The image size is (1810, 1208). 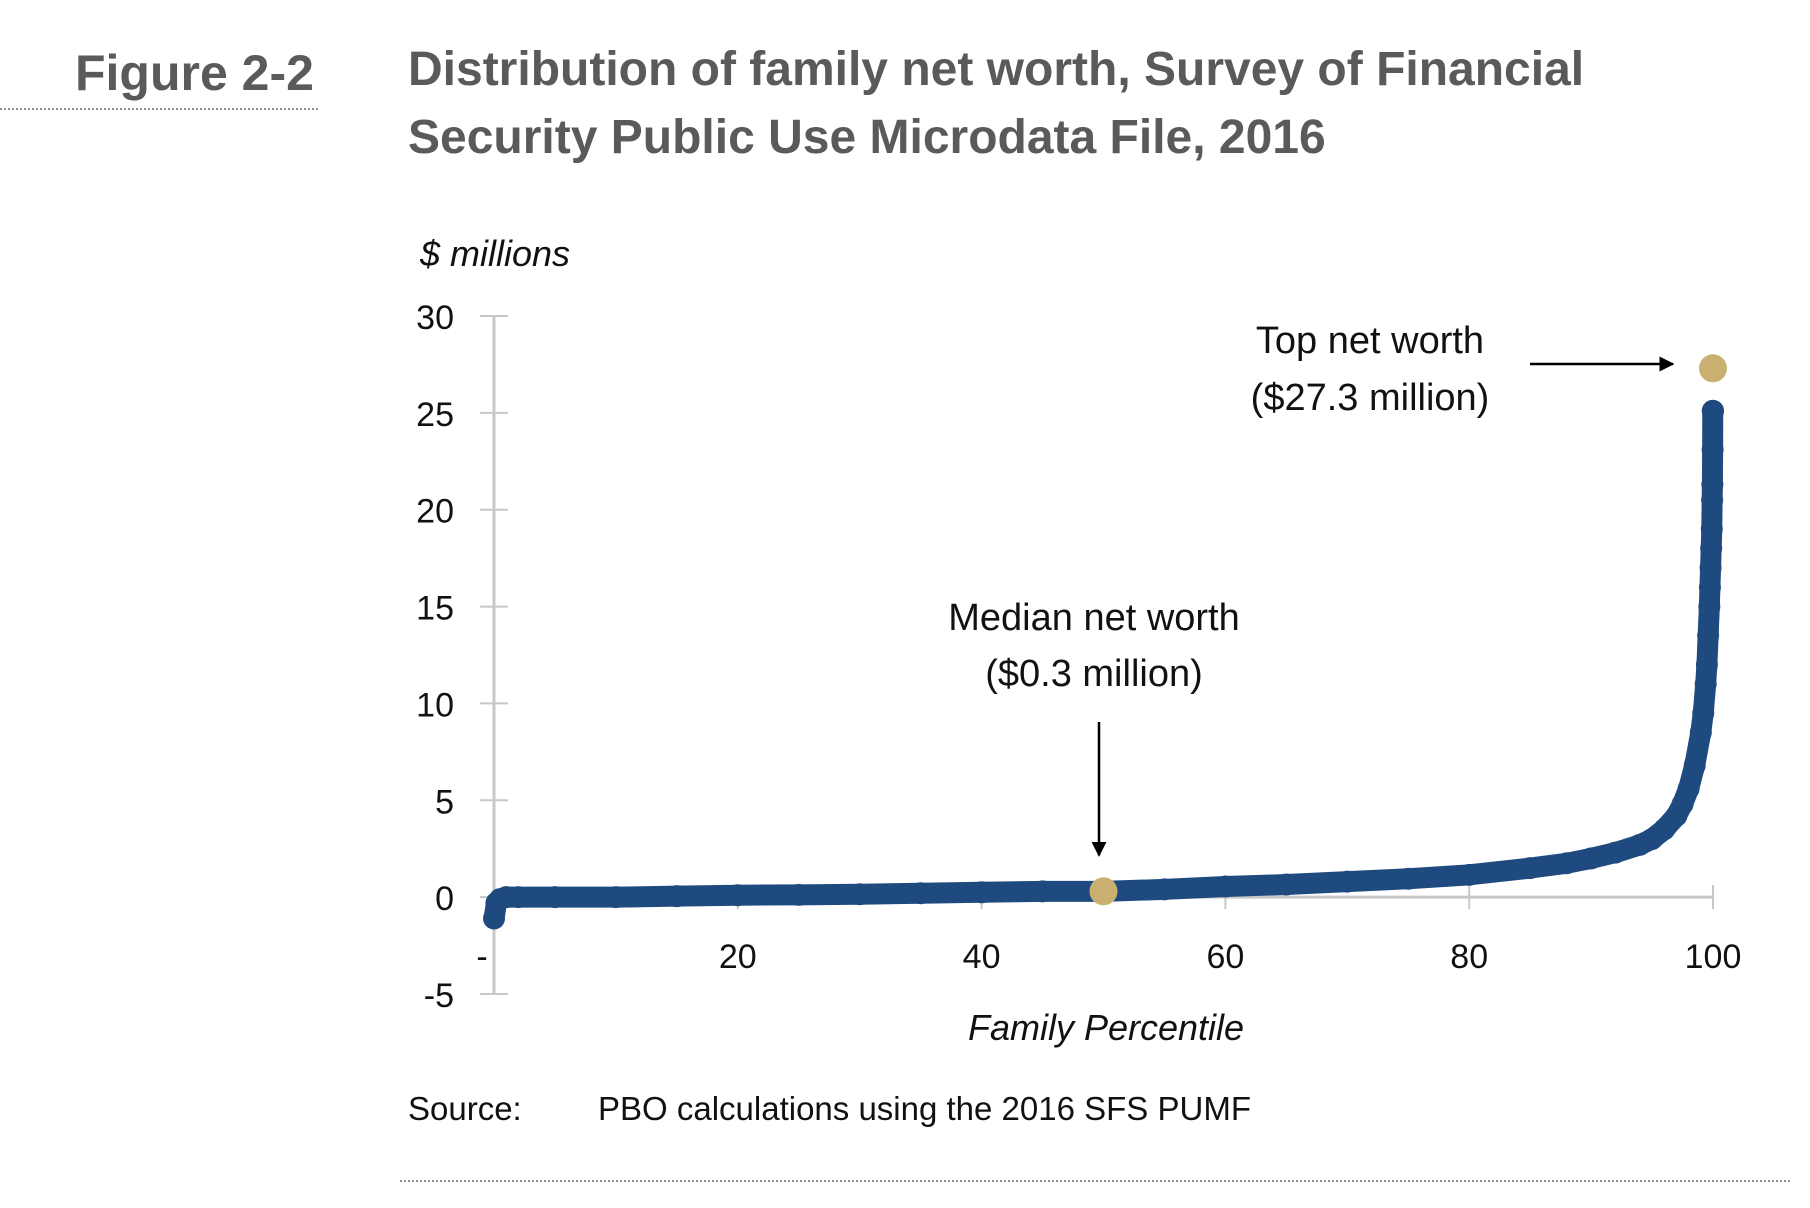 I want to click on y-tick-label: 0, so click(x=444, y=899).